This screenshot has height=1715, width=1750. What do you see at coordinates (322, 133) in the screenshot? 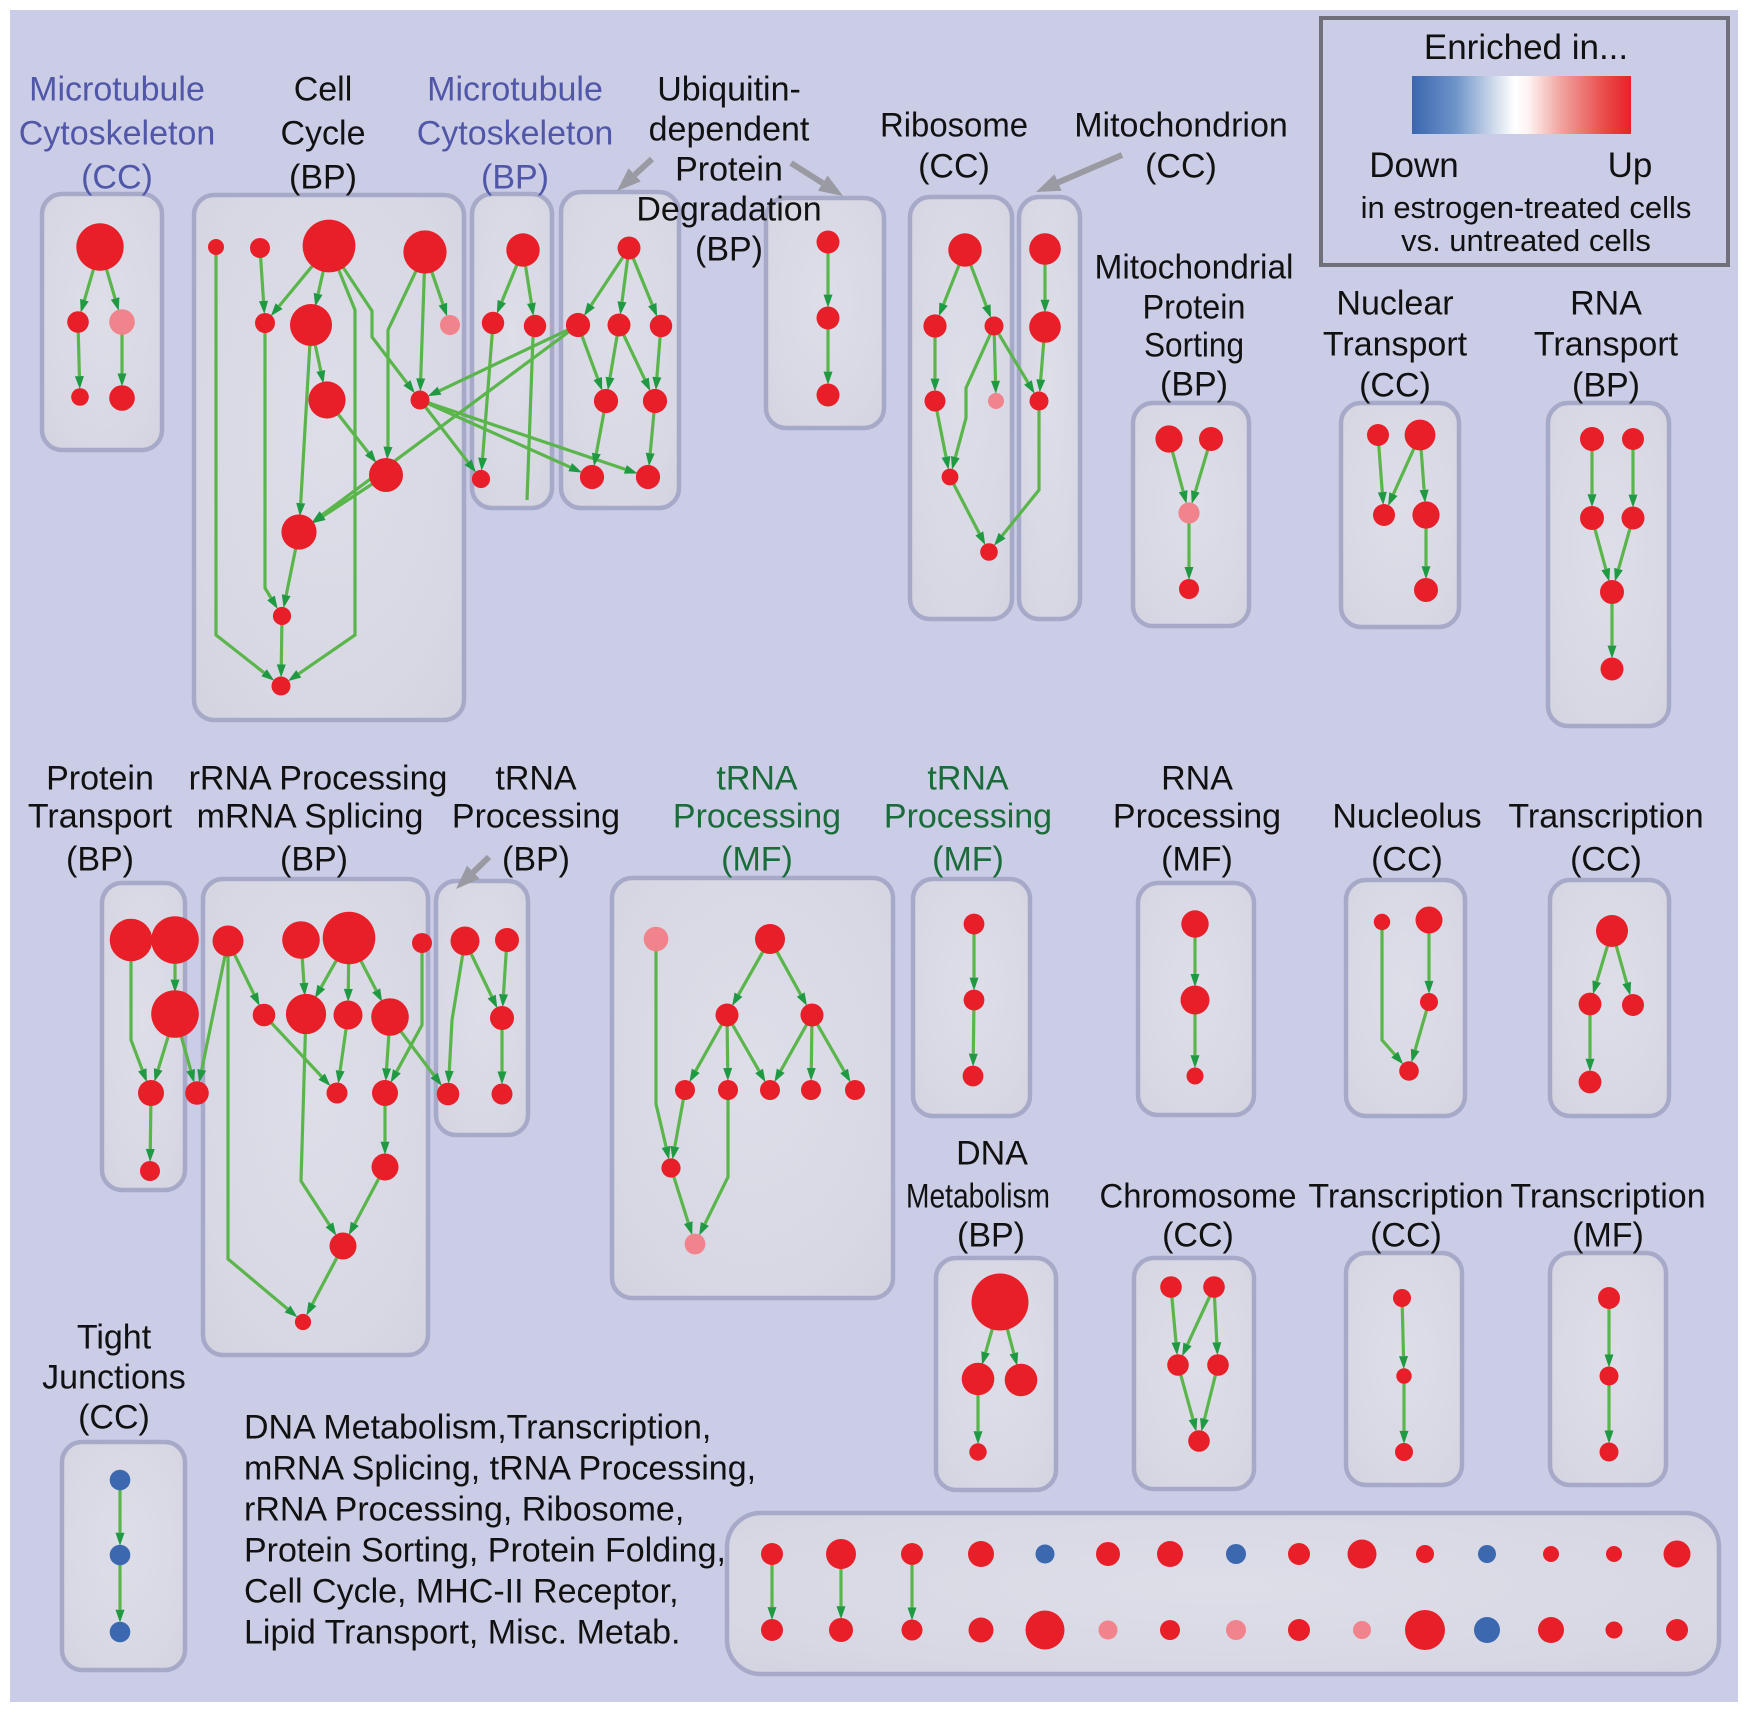
I see `svg-text: Cycle` at bounding box center [322, 133].